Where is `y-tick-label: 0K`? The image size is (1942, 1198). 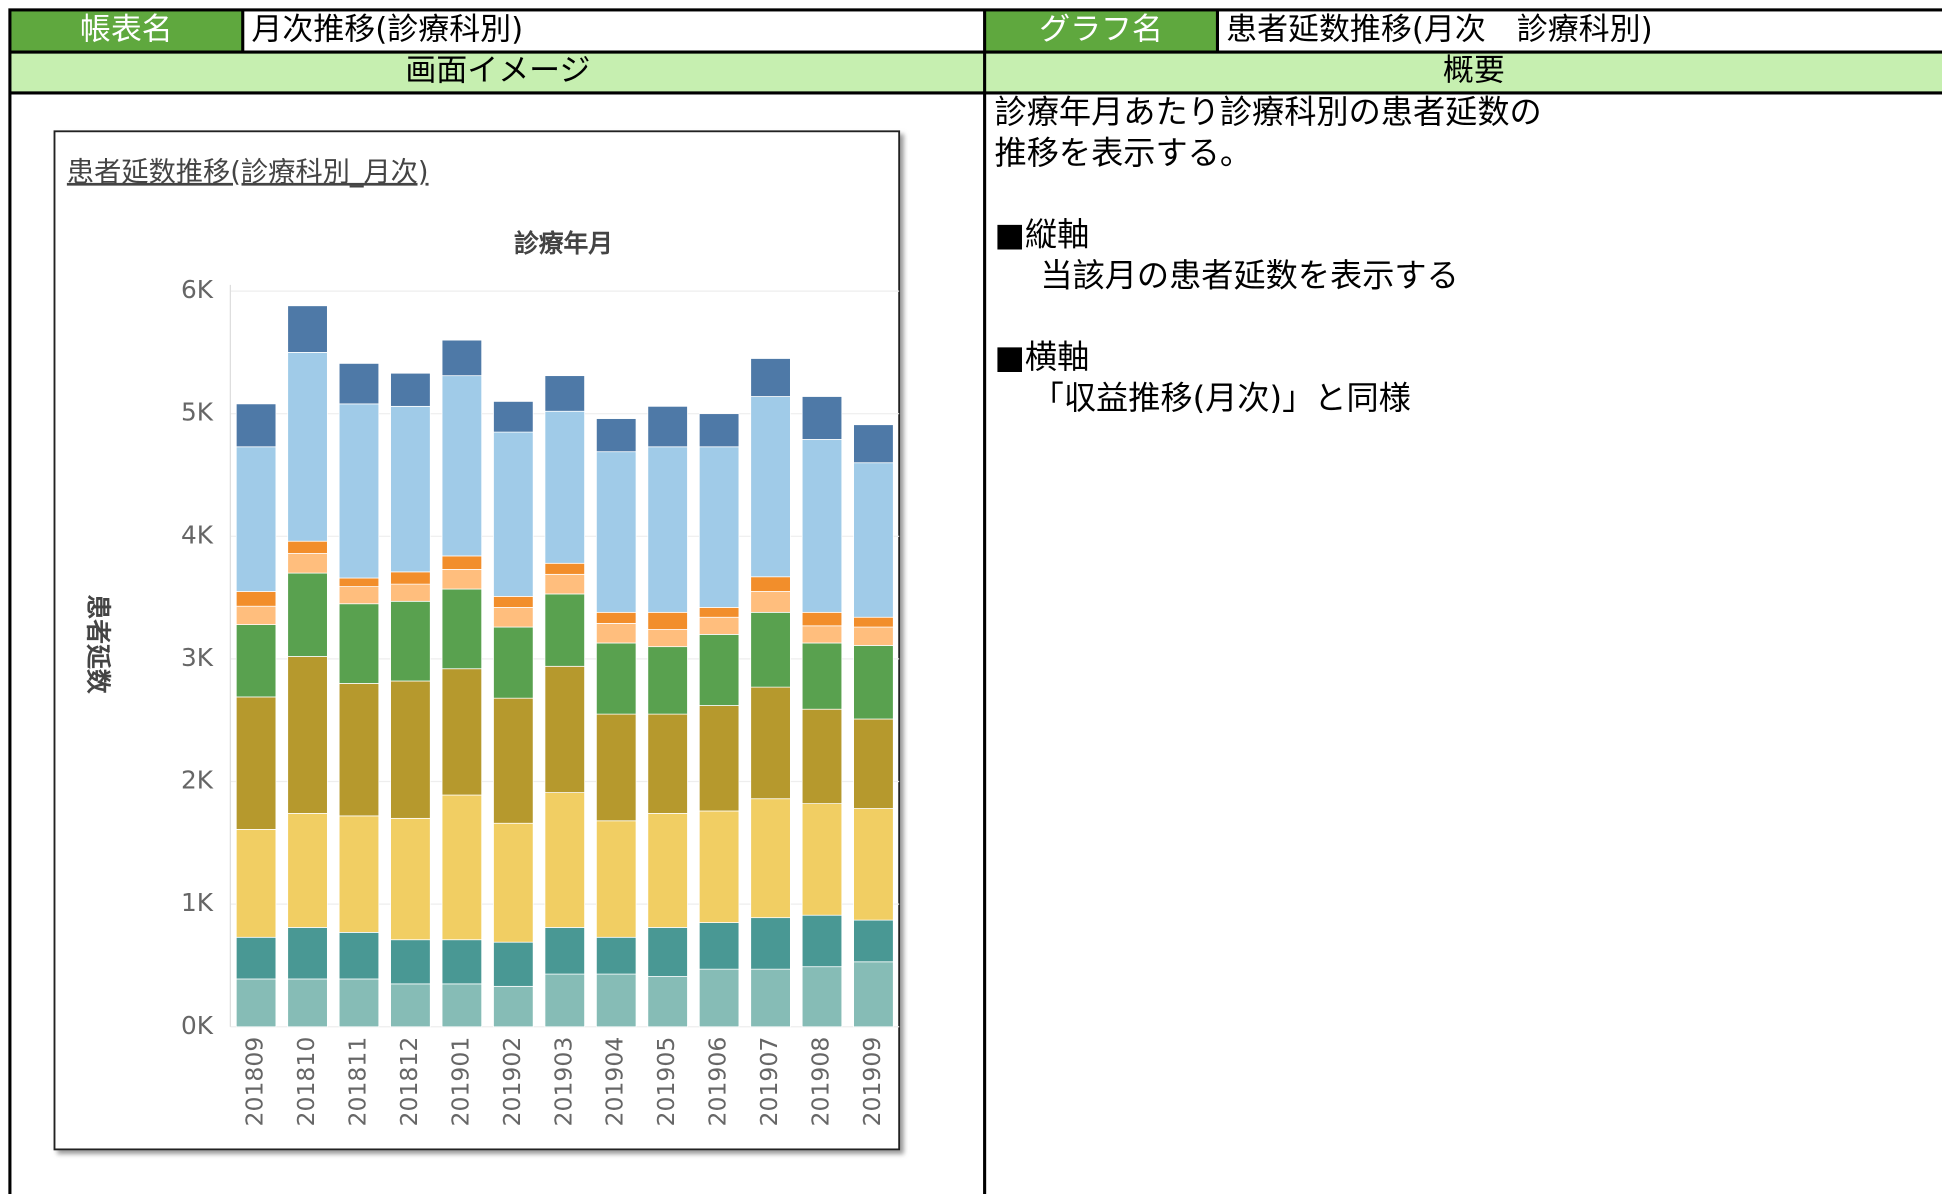
y-tick-label: 0K is located at coordinates (197, 1025).